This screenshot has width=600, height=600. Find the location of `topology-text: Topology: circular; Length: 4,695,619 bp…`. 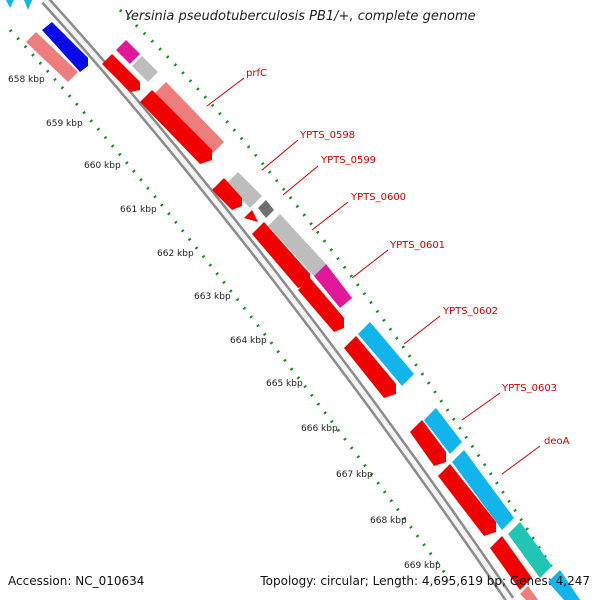

topology-text: Topology: circular; Length: 4,695,619 bp… is located at coordinates (425, 581).